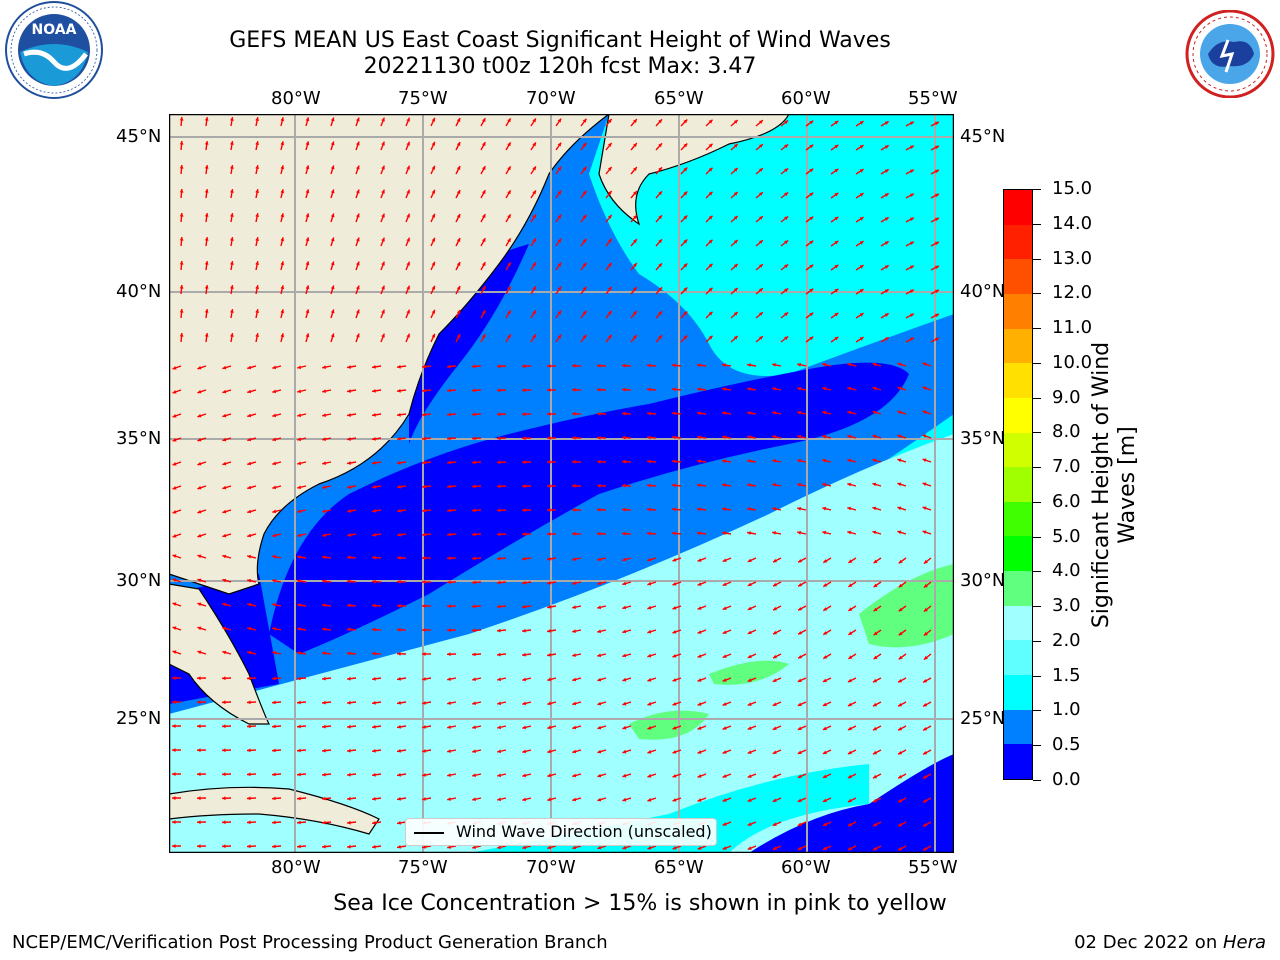 The width and height of the screenshot is (1280, 960). What do you see at coordinates (1066, 710) in the screenshot?
I see `colorbar-tick-label: 1.0` at bounding box center [1066, 710].